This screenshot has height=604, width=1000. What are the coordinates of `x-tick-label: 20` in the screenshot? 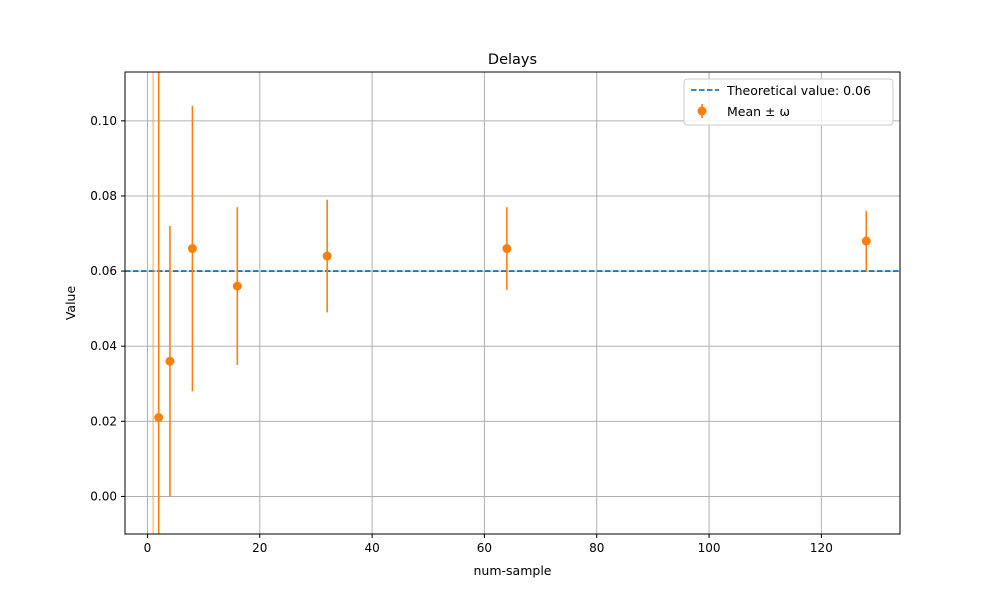 It's located at (259, 548).